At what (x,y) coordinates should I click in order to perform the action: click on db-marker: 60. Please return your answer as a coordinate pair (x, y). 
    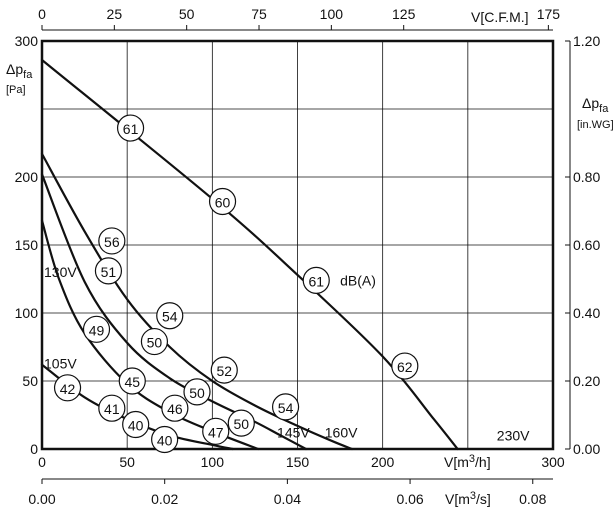
    Looking at the image, I should click on (222, 201).